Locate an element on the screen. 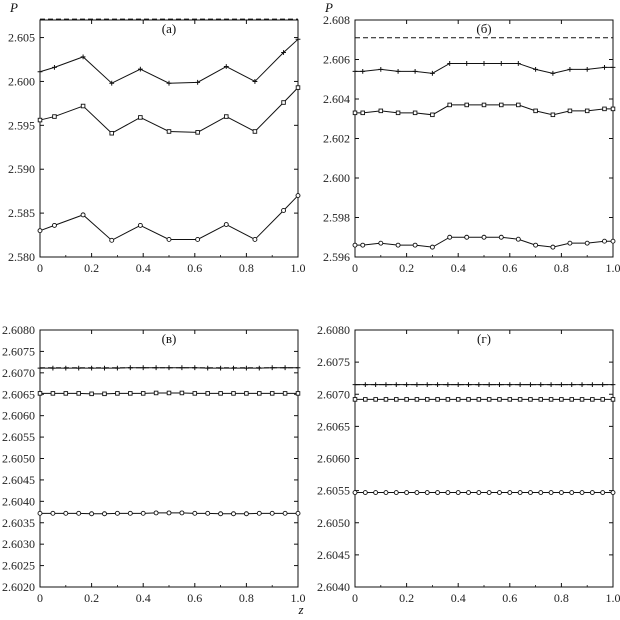 This screenshot has height=620, width=620. y-tick-label: 2.595 is located at coordinates (21, 125).